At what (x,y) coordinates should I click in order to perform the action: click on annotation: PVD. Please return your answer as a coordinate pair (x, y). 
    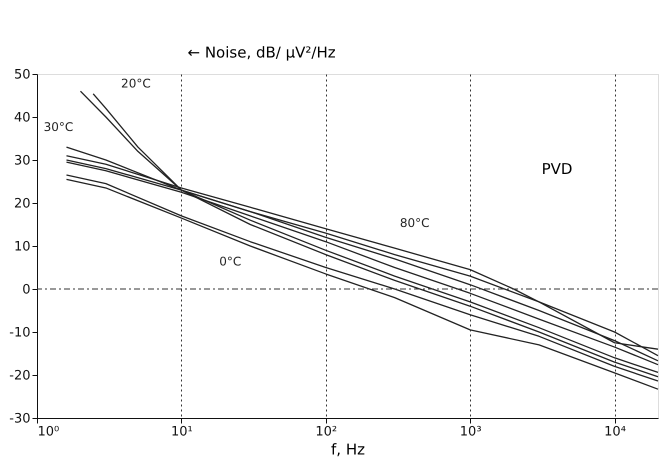
    Looking at the image, I should click on (557, 169).